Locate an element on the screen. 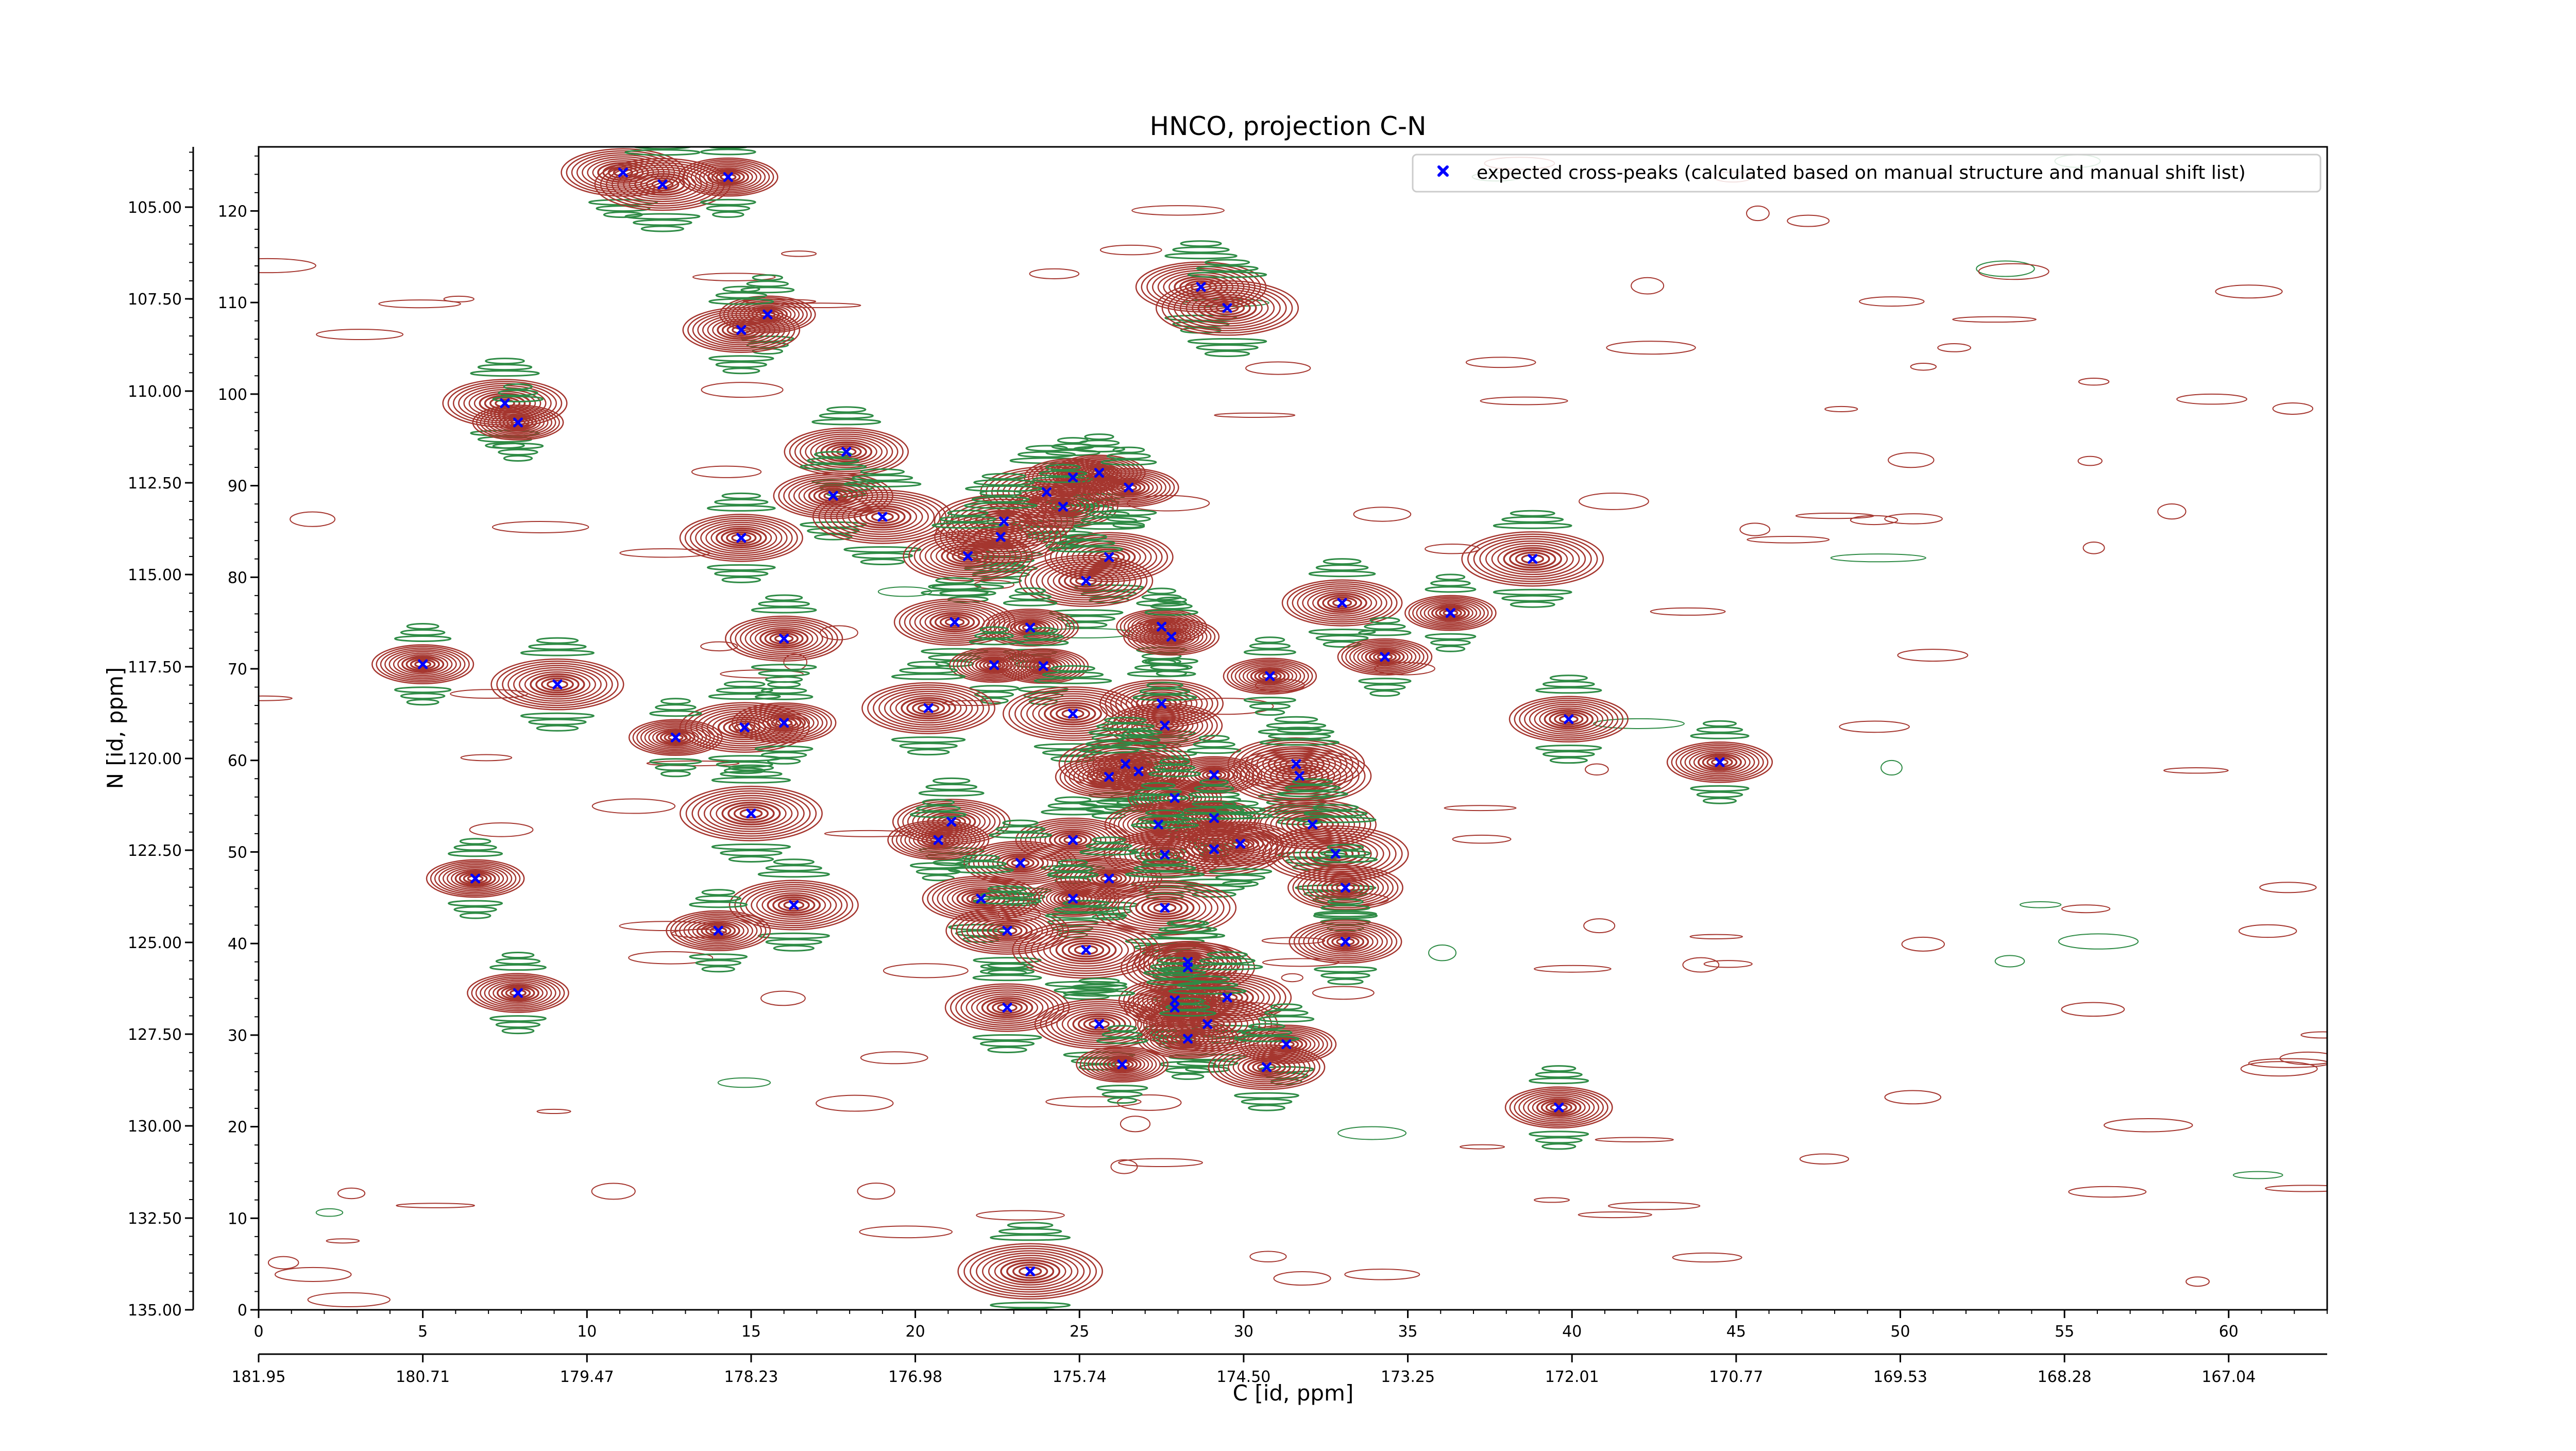 The height and width of the screenshot is (1451, 2576). x-ppm-tick-label: 181.95 is located at coordinates (259, 1377).